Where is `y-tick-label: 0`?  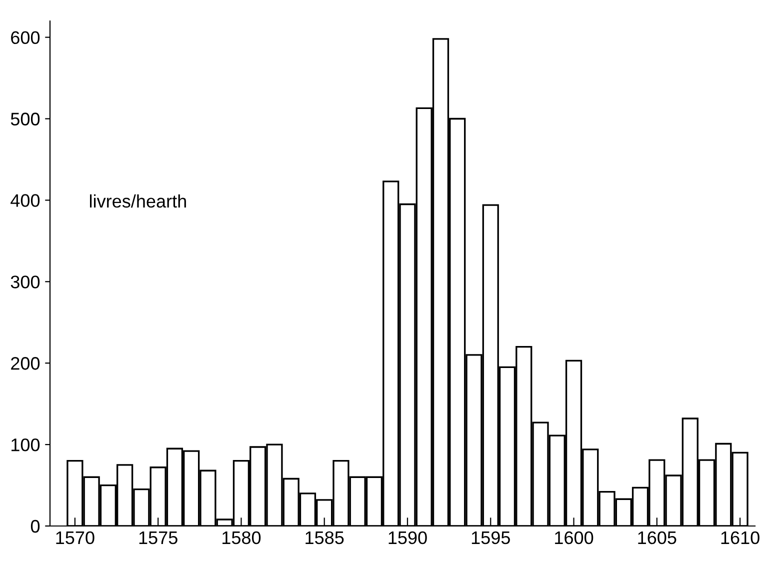 y-tick-label: 0 is located at coordinates (35, 526).